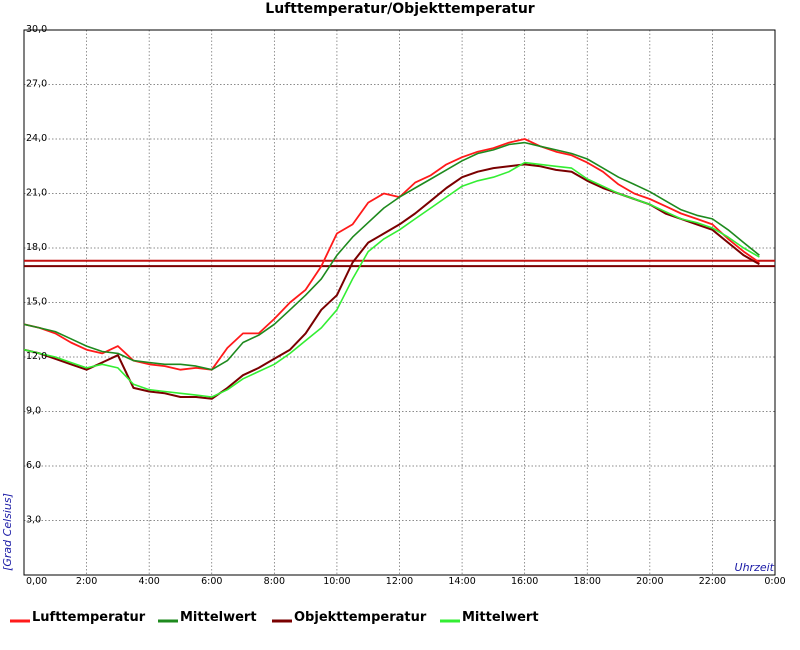 Image resolution: width=800 pixels, height=650 pixels. What do you see at coordinates (524, 581) in the screenshot?
I see `x-tick-label: 16:00` at bounding box center [524, 581].